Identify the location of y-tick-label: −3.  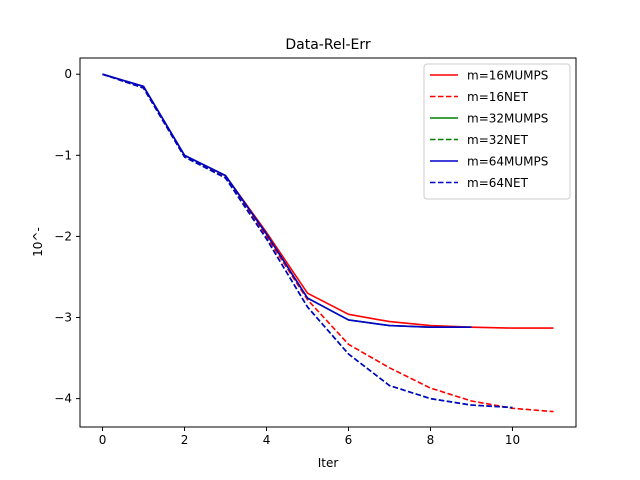
(63, 318).